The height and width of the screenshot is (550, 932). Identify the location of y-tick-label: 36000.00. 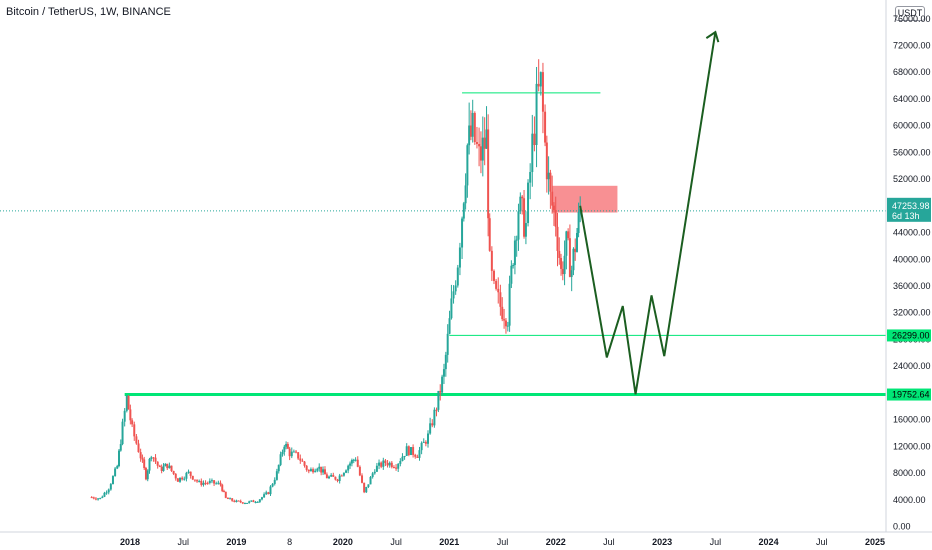
(912, 286).